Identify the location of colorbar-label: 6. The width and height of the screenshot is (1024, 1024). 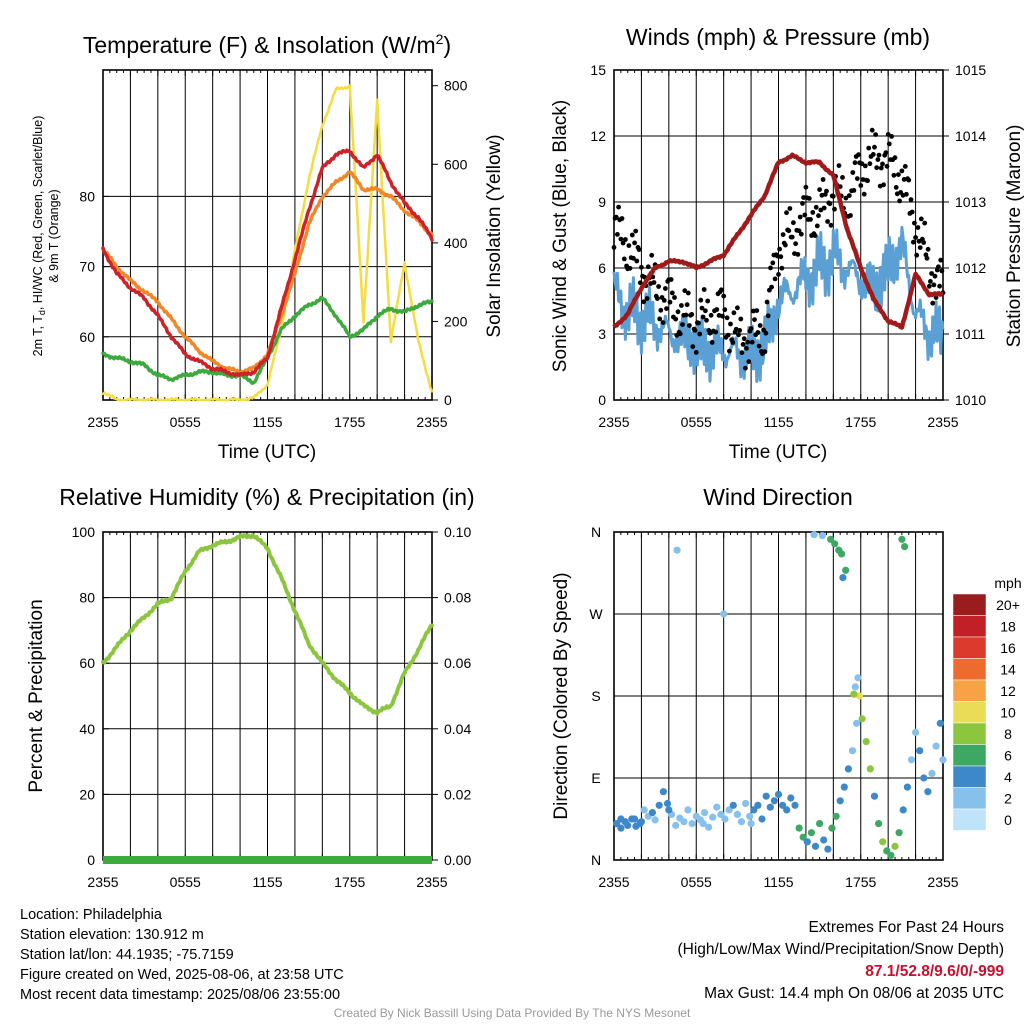
(1008, 756).